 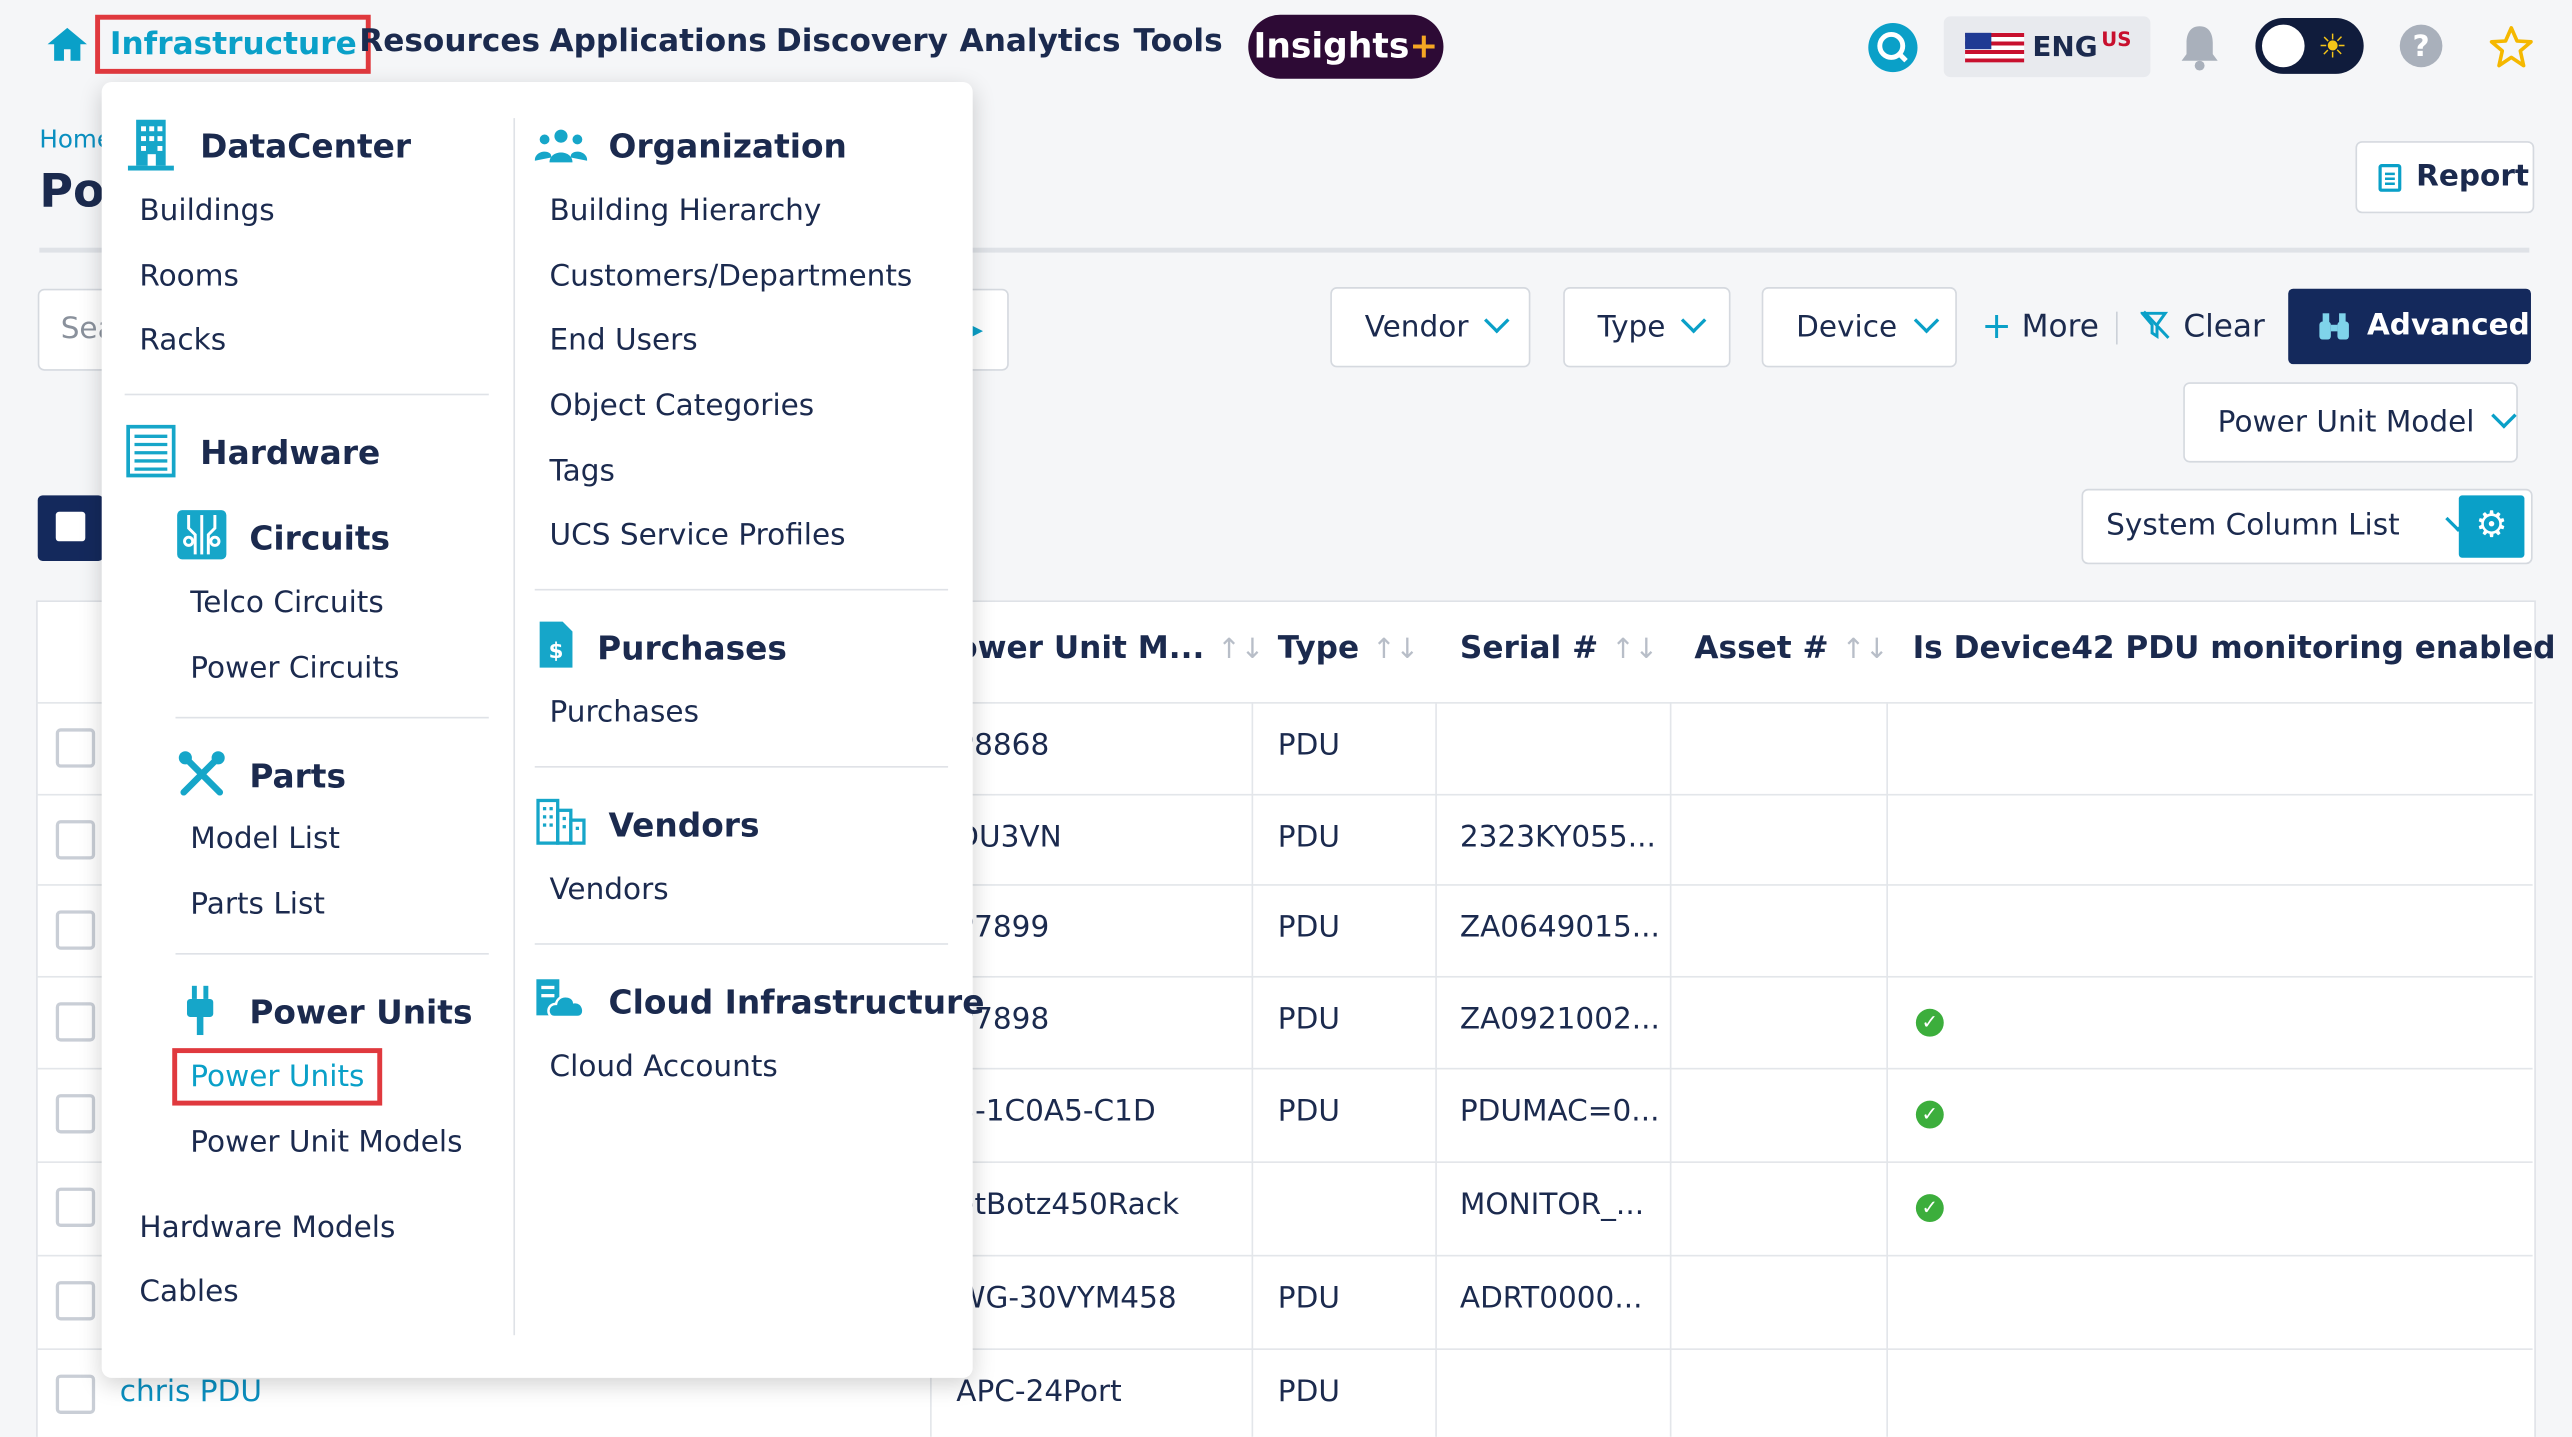 I want to click on help-icon: ?, so click(x=2421, y=46).